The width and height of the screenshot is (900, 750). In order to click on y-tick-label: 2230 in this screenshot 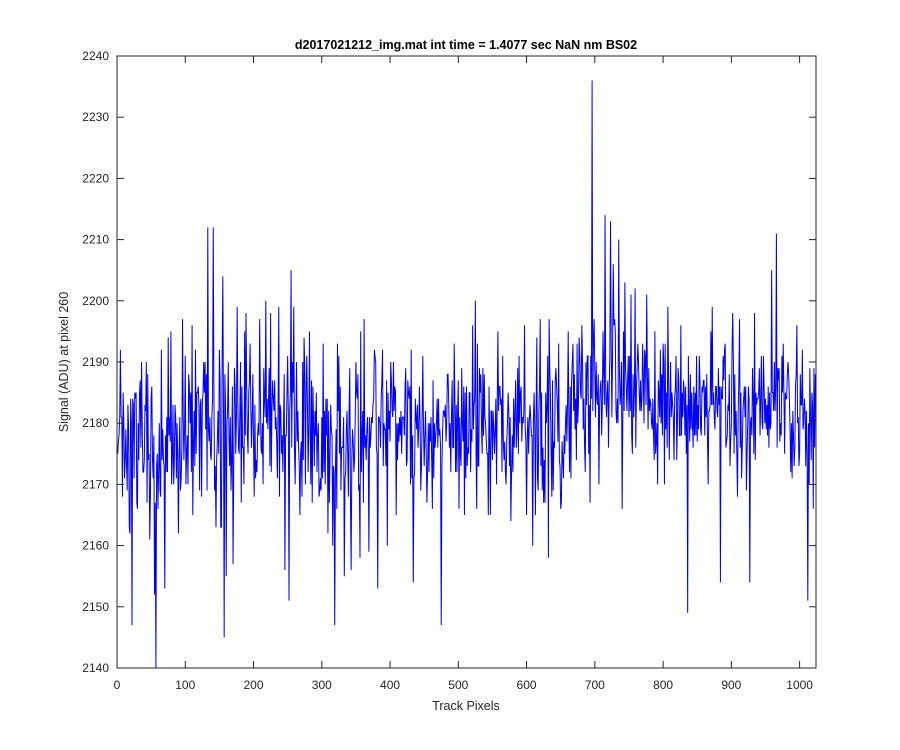, I will do `click(95, 117)`.